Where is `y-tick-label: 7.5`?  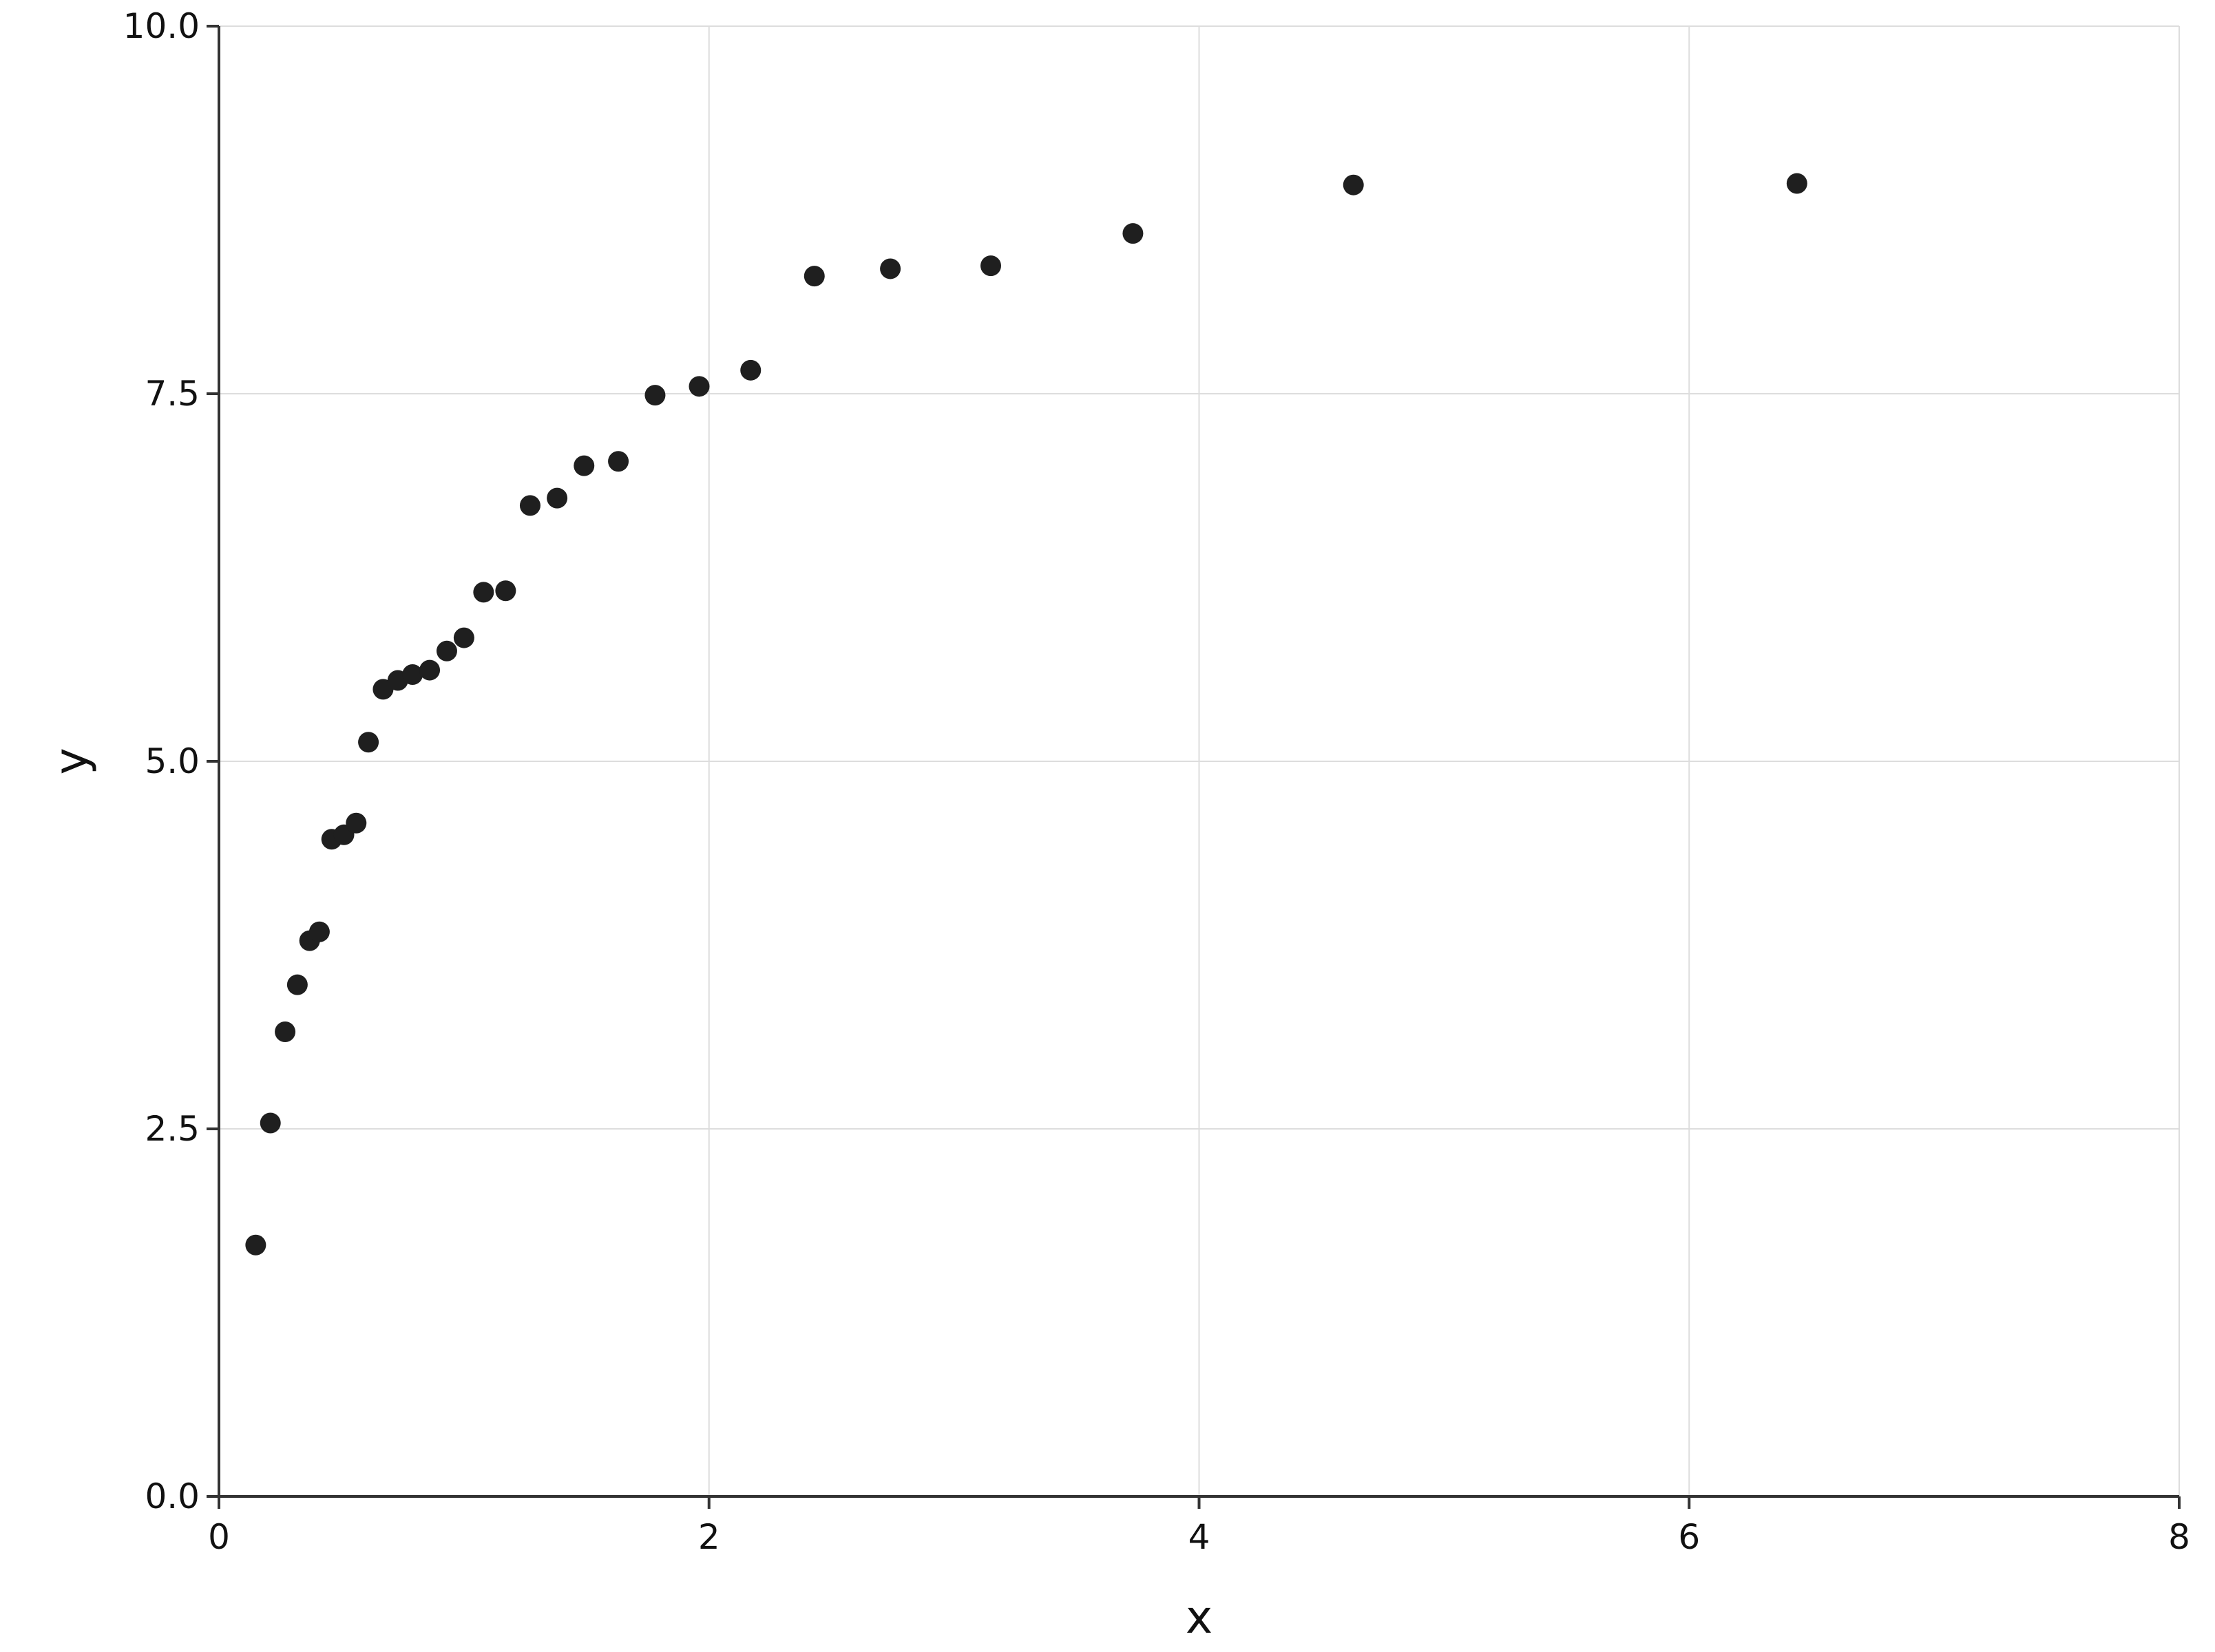 y-tick-label: 7.5 is located at coordinates (173, 394).